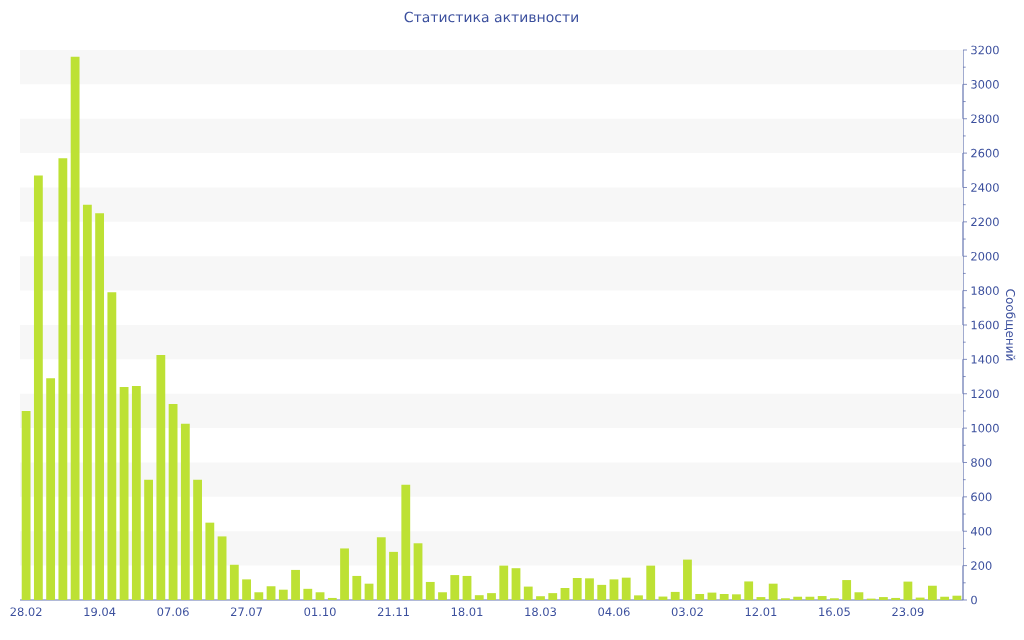 This screenshot has height=640, width=1024. What do you see at coordinates (985, 428) in the screenshot?
I see `y-tick-label: 1000` at bounding box center [985, 428].